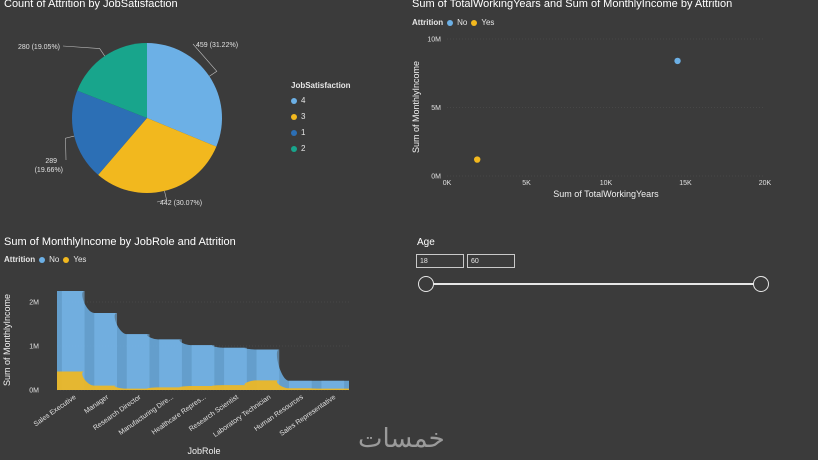 The image size is (818, 460). What do you see at coordinates (440, 261) in the screenshot?
I see `age-min-input: 18` at bounding box center [440, 261].